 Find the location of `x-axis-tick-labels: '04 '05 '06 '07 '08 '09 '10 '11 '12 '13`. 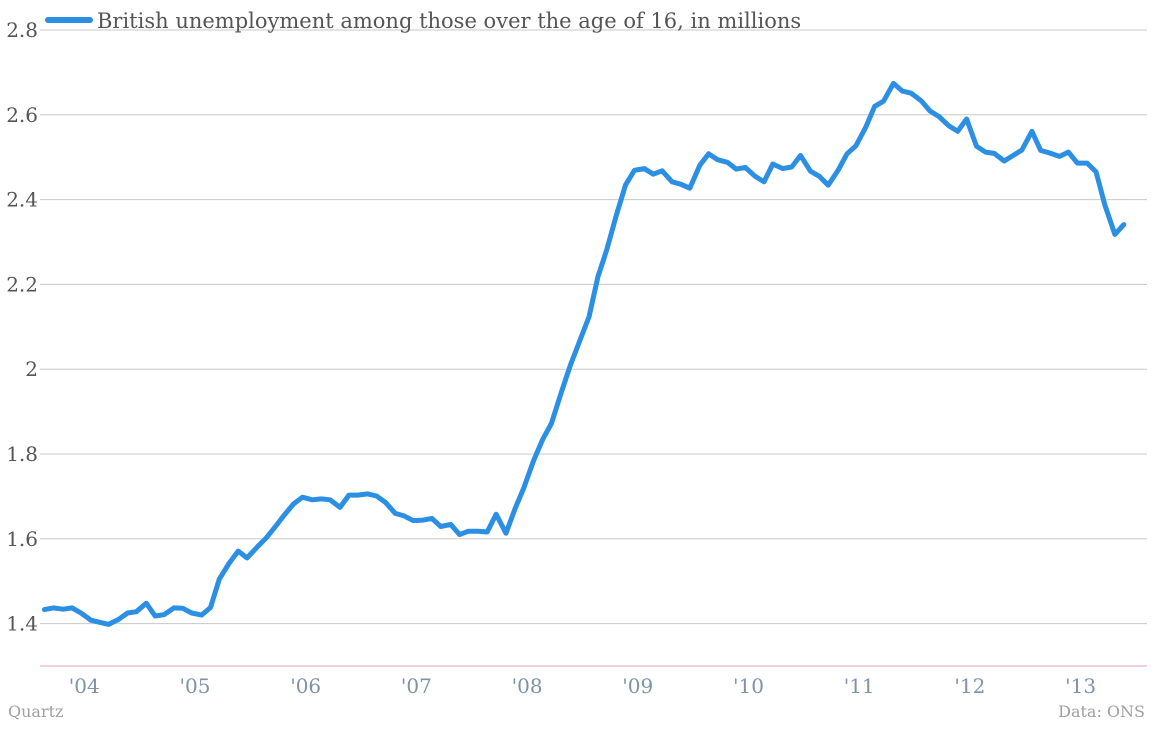

x-axis-tick-labels: '04 '05 '06 '07 '08 '09 '10 '11 '12 '13 is located at coordinates (582, 686).